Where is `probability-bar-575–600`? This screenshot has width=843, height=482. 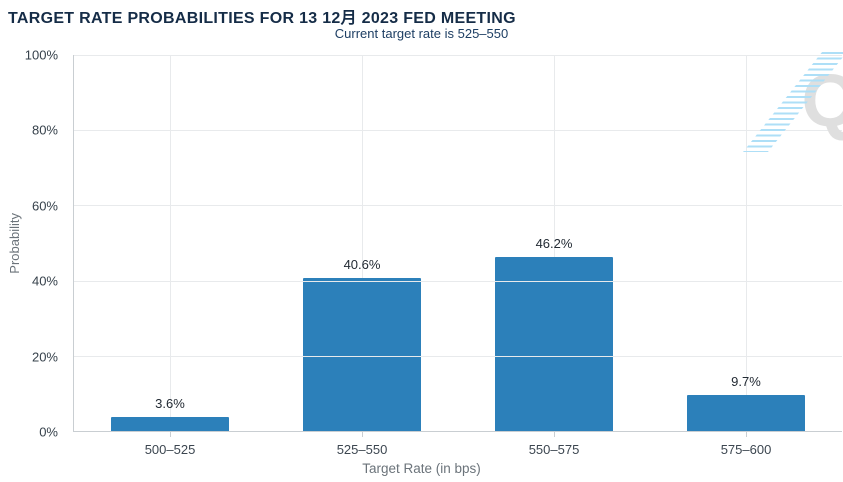
probability-bar-575–600 is located at coordinates (746, 412).